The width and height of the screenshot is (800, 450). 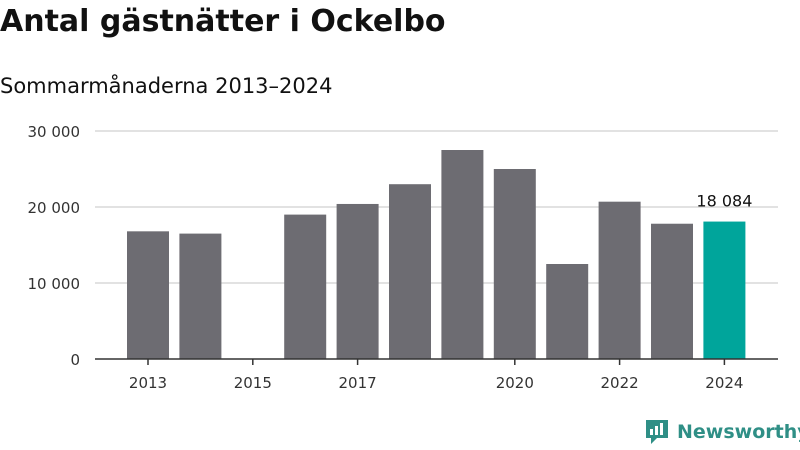 What do you see at coordinates (75, 360) in the screenshot?
I see `y-tick-label: 0` at bounding box center [75, 360].